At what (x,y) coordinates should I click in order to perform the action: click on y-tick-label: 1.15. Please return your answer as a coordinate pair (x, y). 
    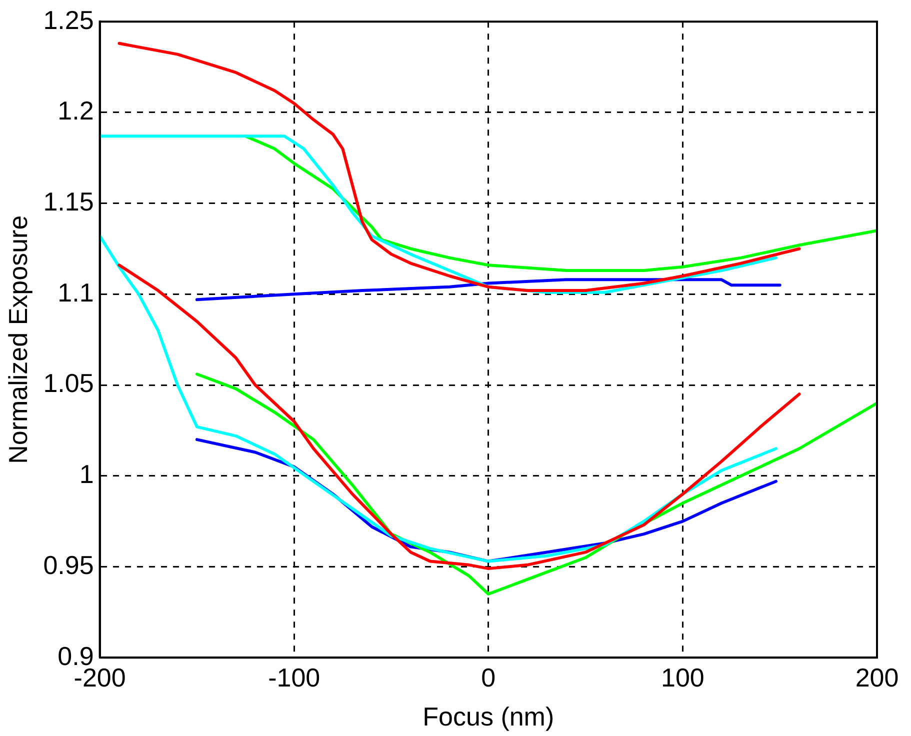
    Looking at the image, I should click on (68, 201).